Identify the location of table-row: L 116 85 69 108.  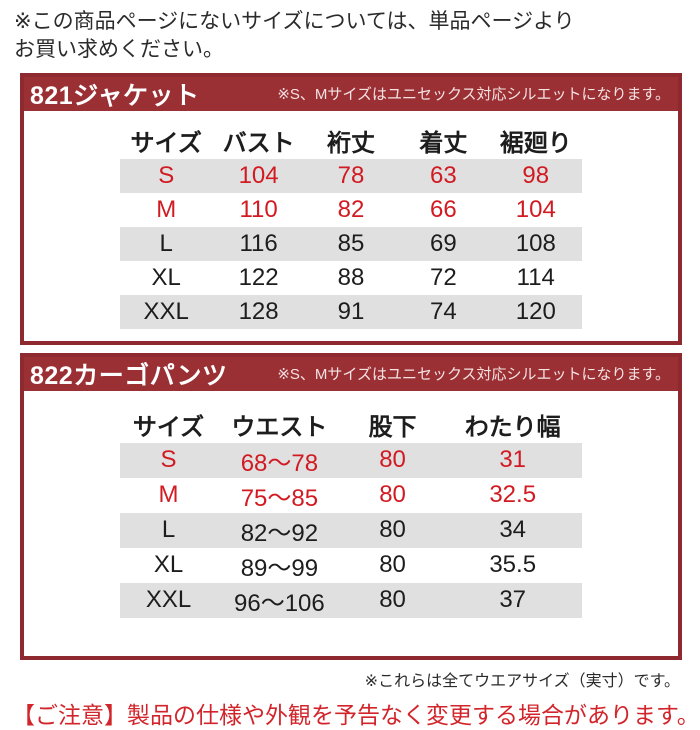
(351, 243).